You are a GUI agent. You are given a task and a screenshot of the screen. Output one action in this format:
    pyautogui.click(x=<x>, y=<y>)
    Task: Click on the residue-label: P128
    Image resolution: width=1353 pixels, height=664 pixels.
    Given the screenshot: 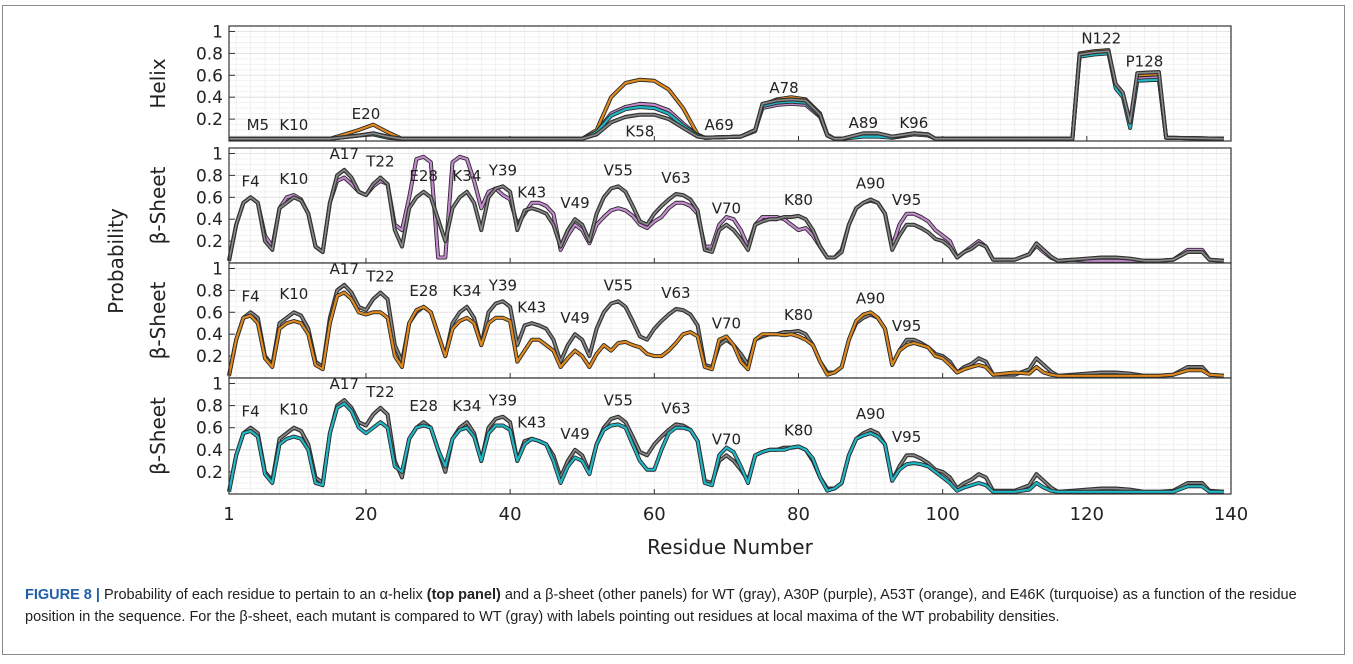 What is the action you would take?
    pyautogui.click(x=1145, y=62)
    